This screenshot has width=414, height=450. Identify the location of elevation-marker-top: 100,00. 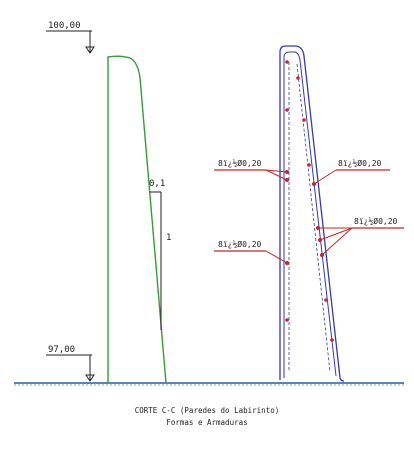
(70, 37).